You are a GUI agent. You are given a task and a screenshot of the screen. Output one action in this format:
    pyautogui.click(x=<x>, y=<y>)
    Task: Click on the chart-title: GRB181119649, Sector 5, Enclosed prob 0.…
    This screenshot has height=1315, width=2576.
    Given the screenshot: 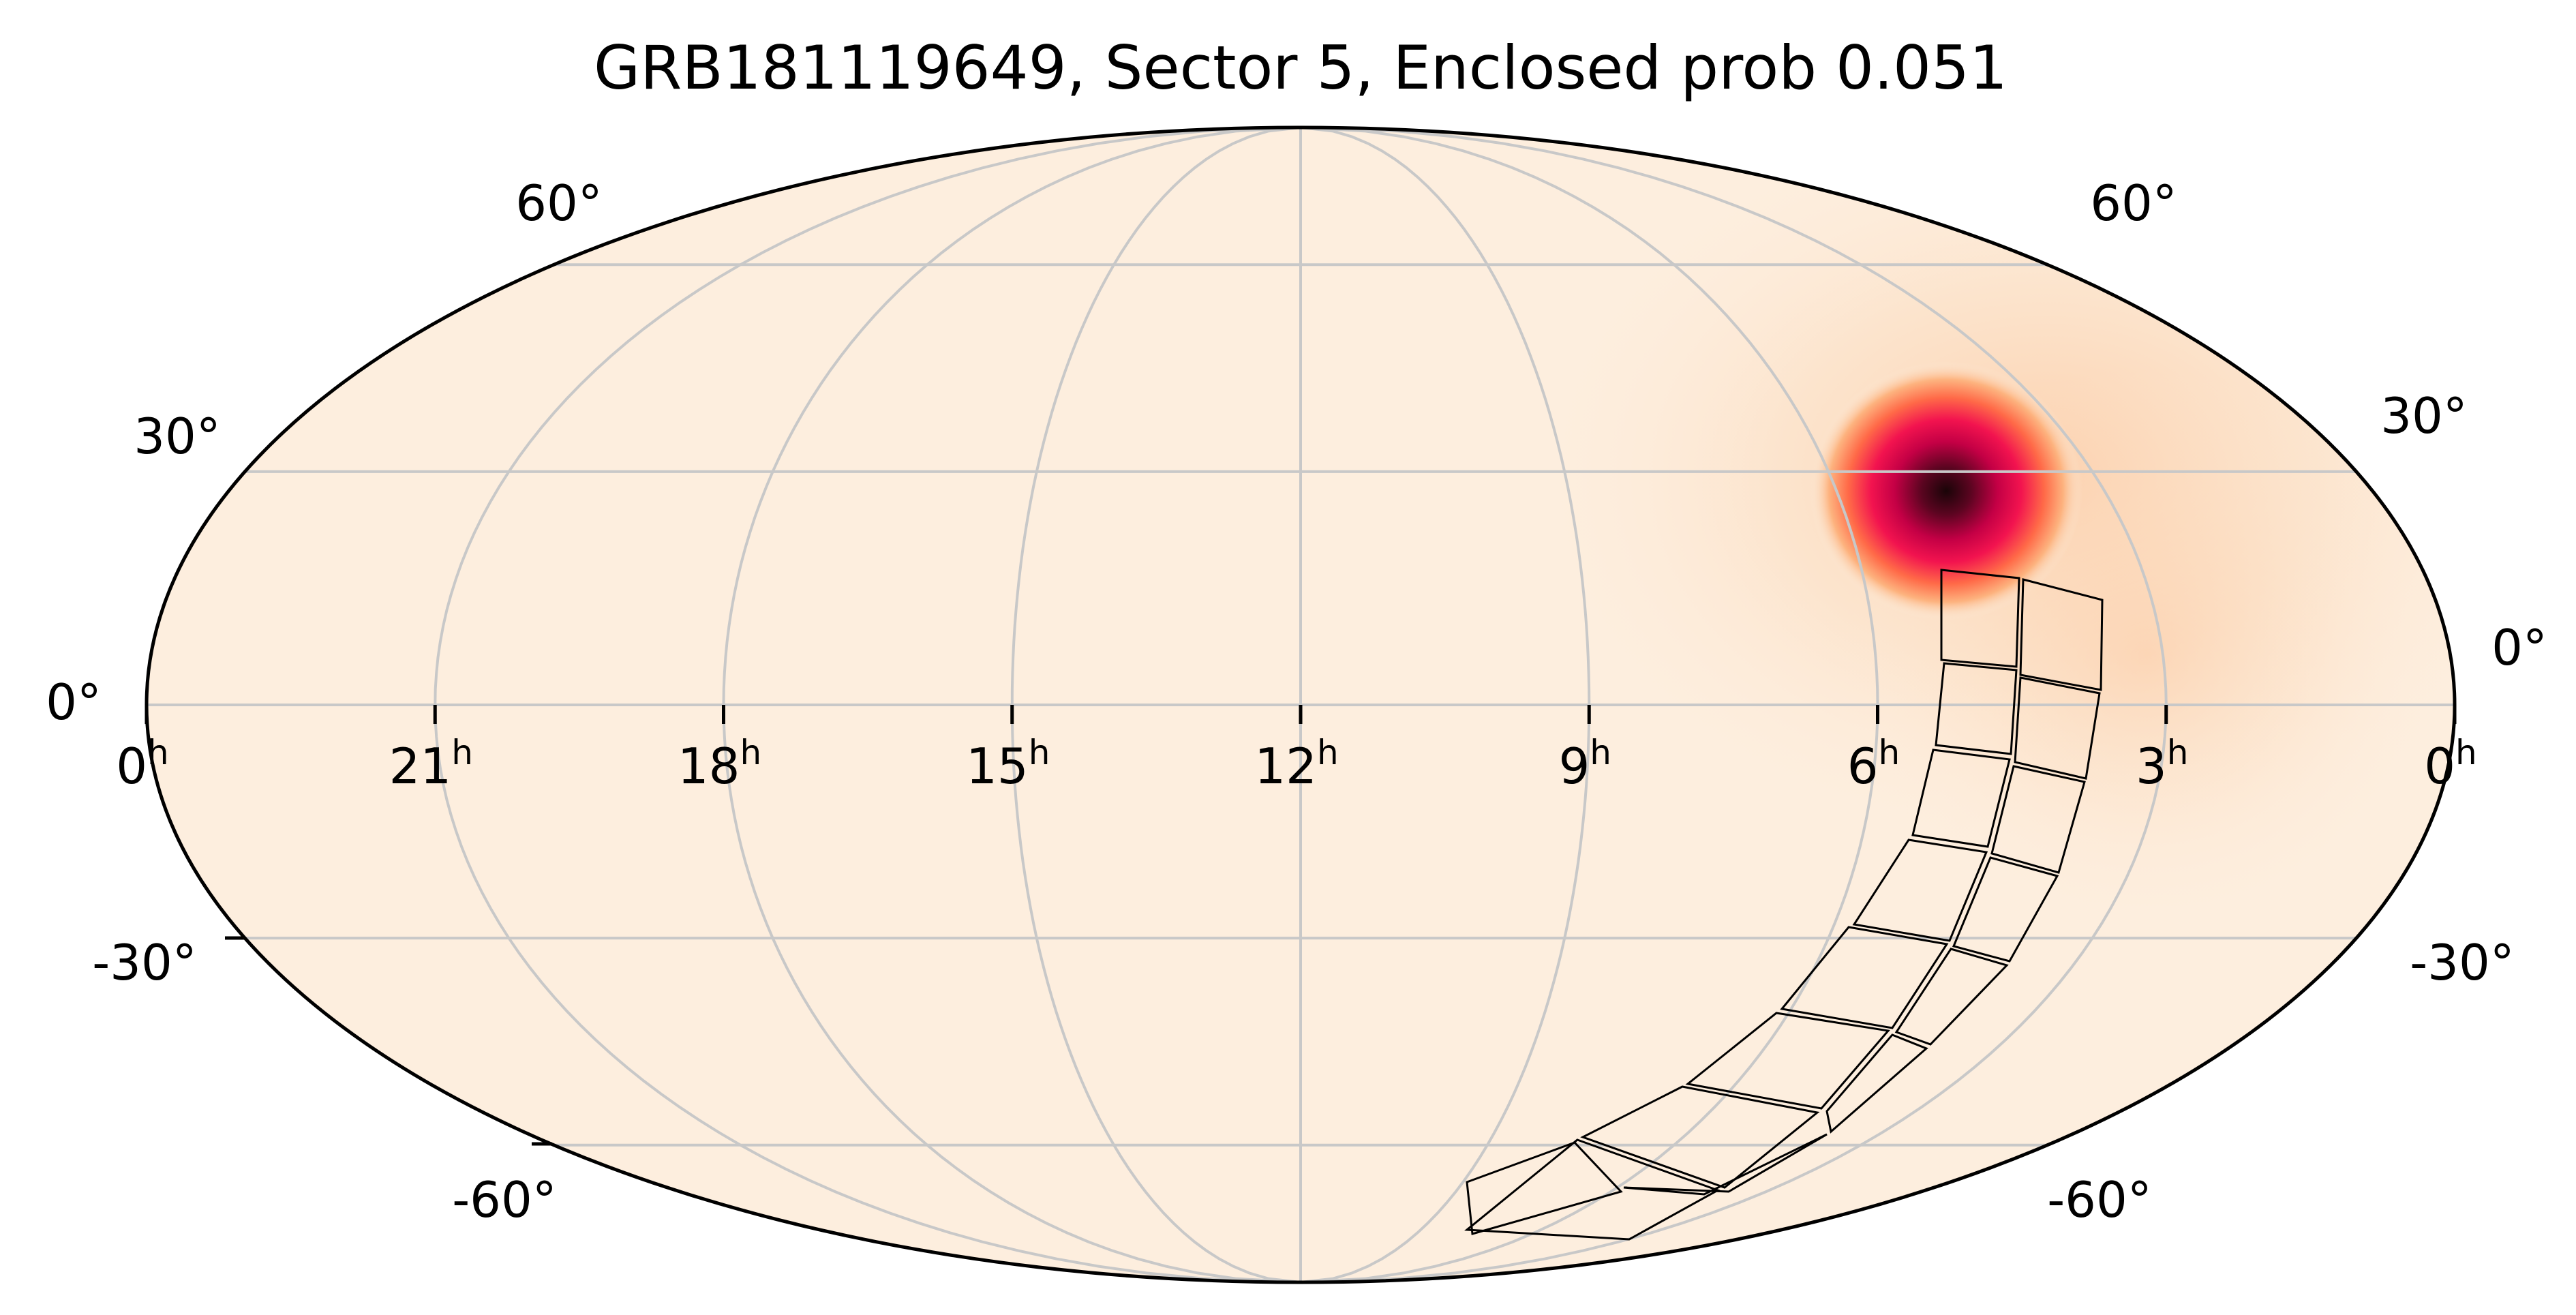 What is the action you would take?
    pyautogui.click(x=1301, y=68)
    